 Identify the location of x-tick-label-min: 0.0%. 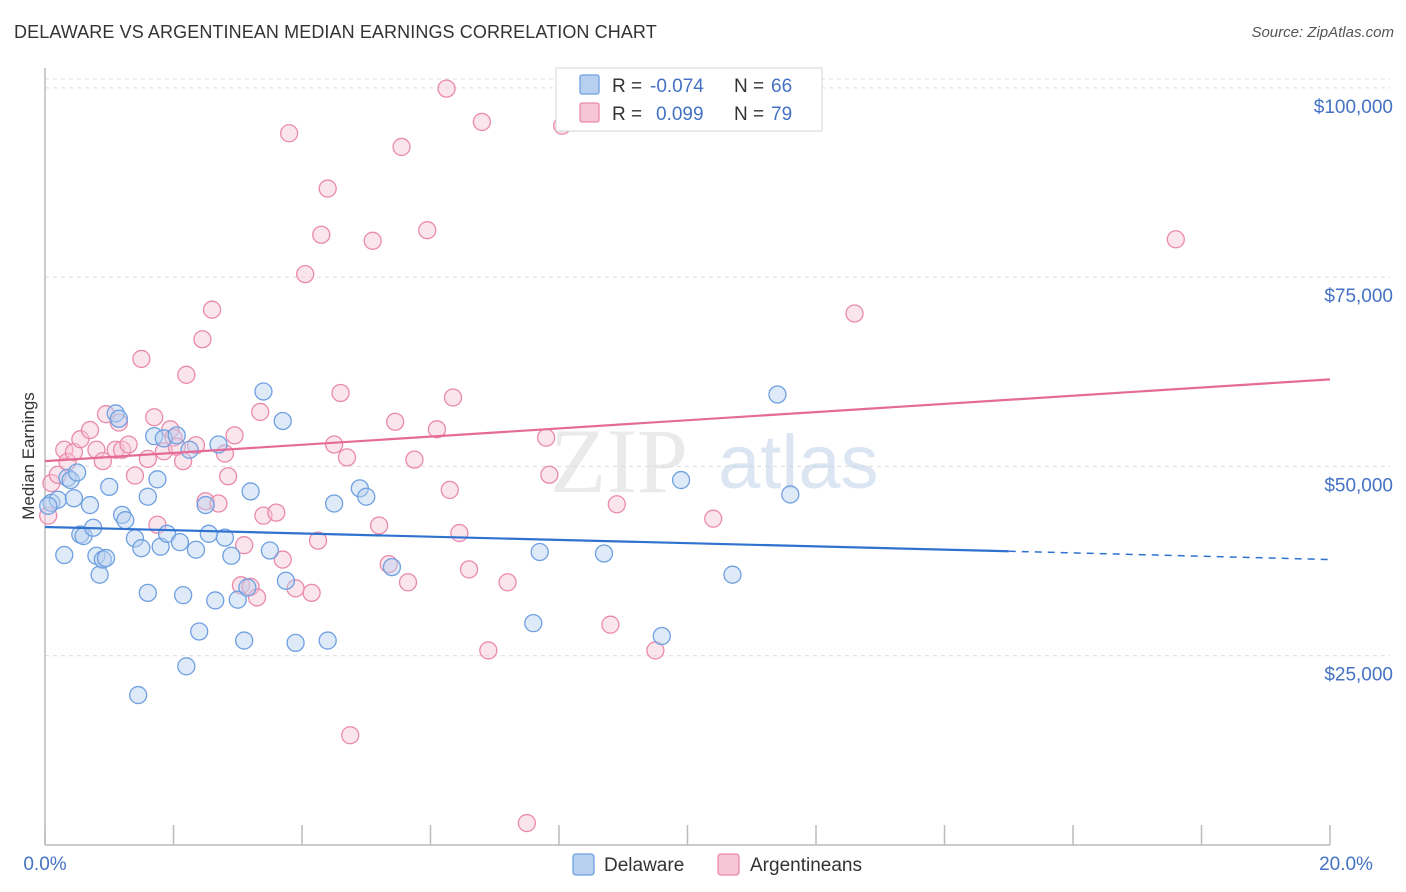
(44, 864).